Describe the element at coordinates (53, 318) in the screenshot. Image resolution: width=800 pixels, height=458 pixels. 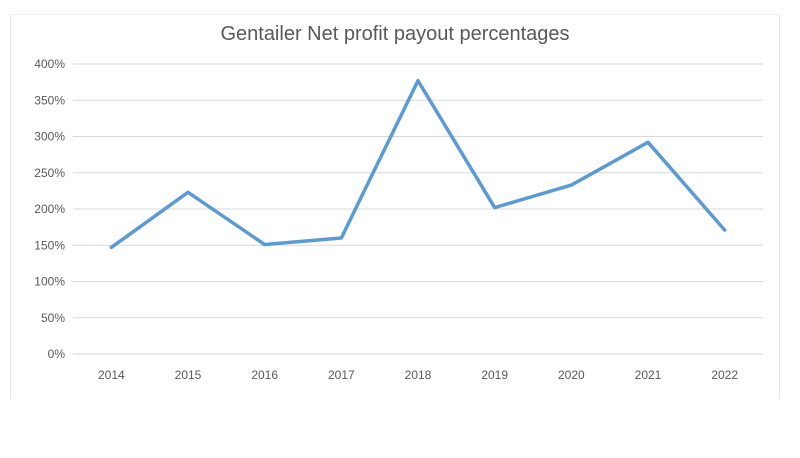
I see `y-tick-label: 50%` at that location.